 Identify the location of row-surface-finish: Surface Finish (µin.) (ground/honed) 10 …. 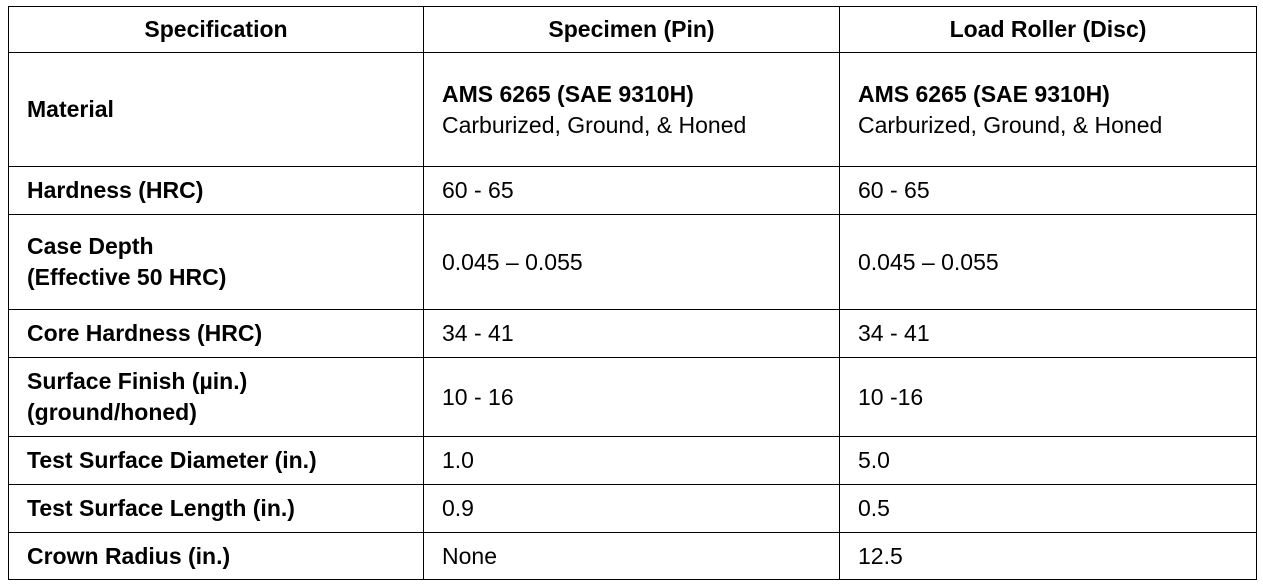
(632, 397).